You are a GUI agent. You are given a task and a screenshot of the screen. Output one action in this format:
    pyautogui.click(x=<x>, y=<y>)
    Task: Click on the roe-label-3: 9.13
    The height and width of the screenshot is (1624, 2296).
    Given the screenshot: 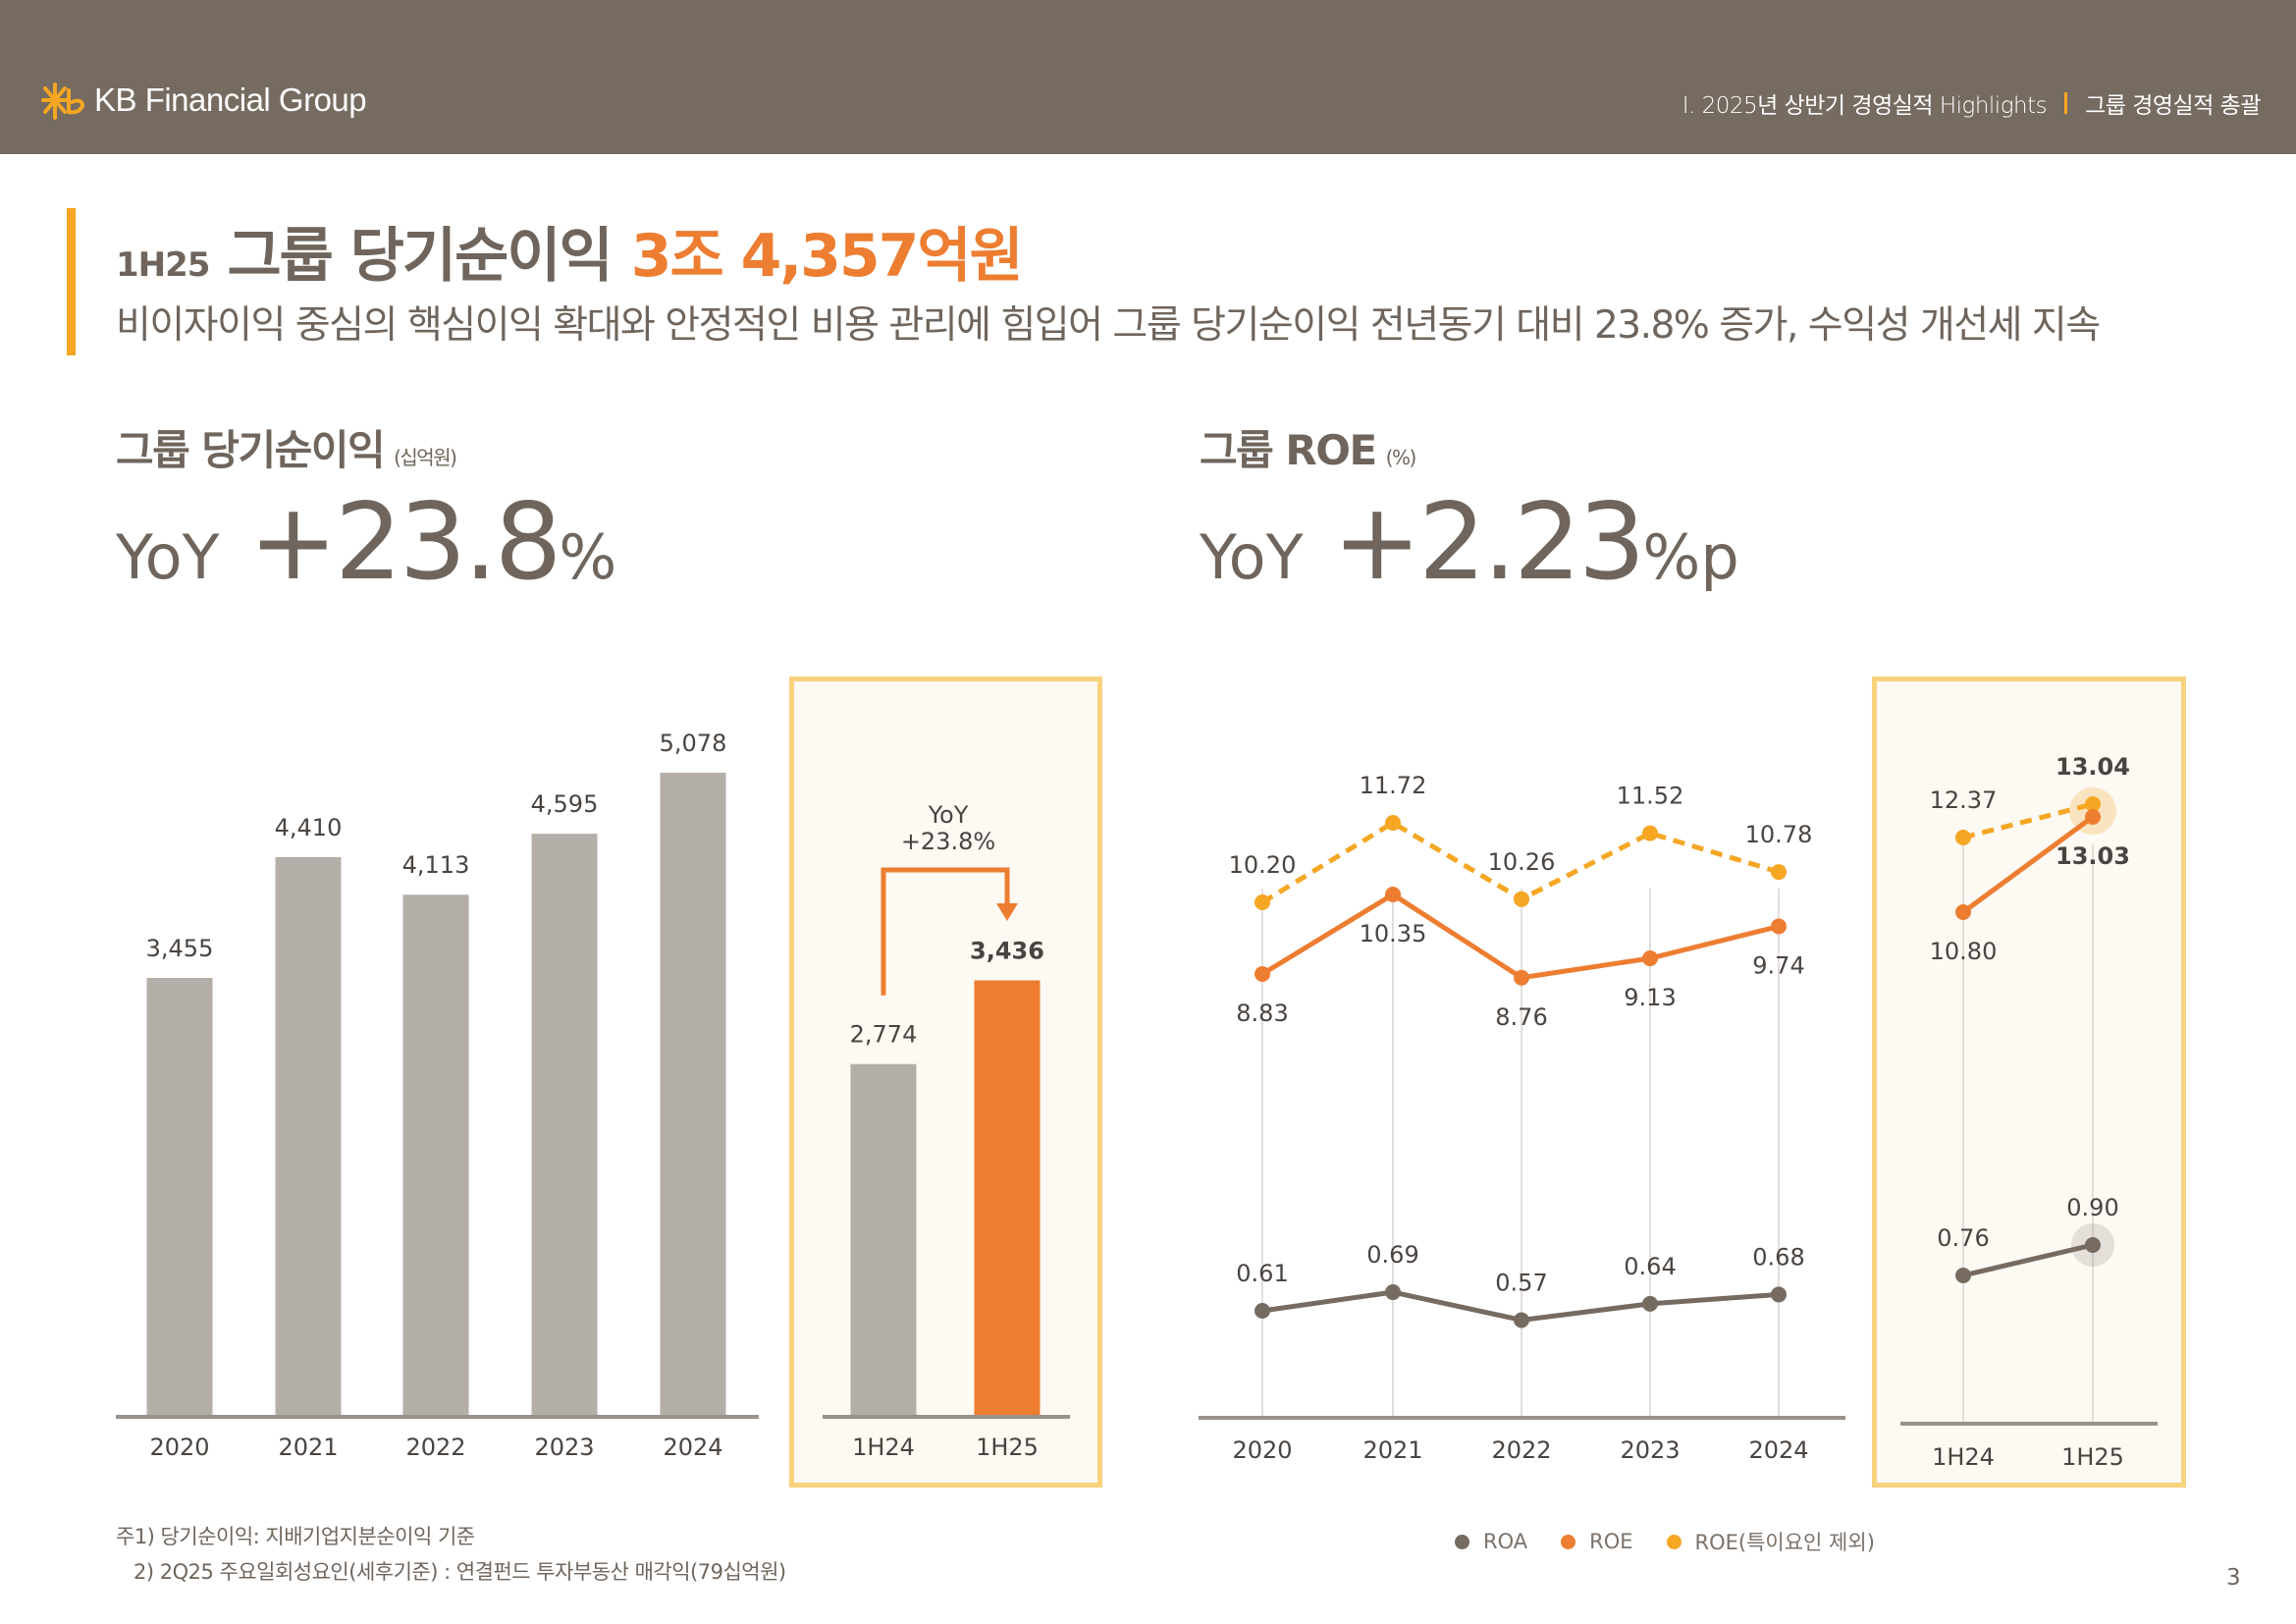 What is the action you would take?
    pyautogui.click(x=1650, y=997)
    